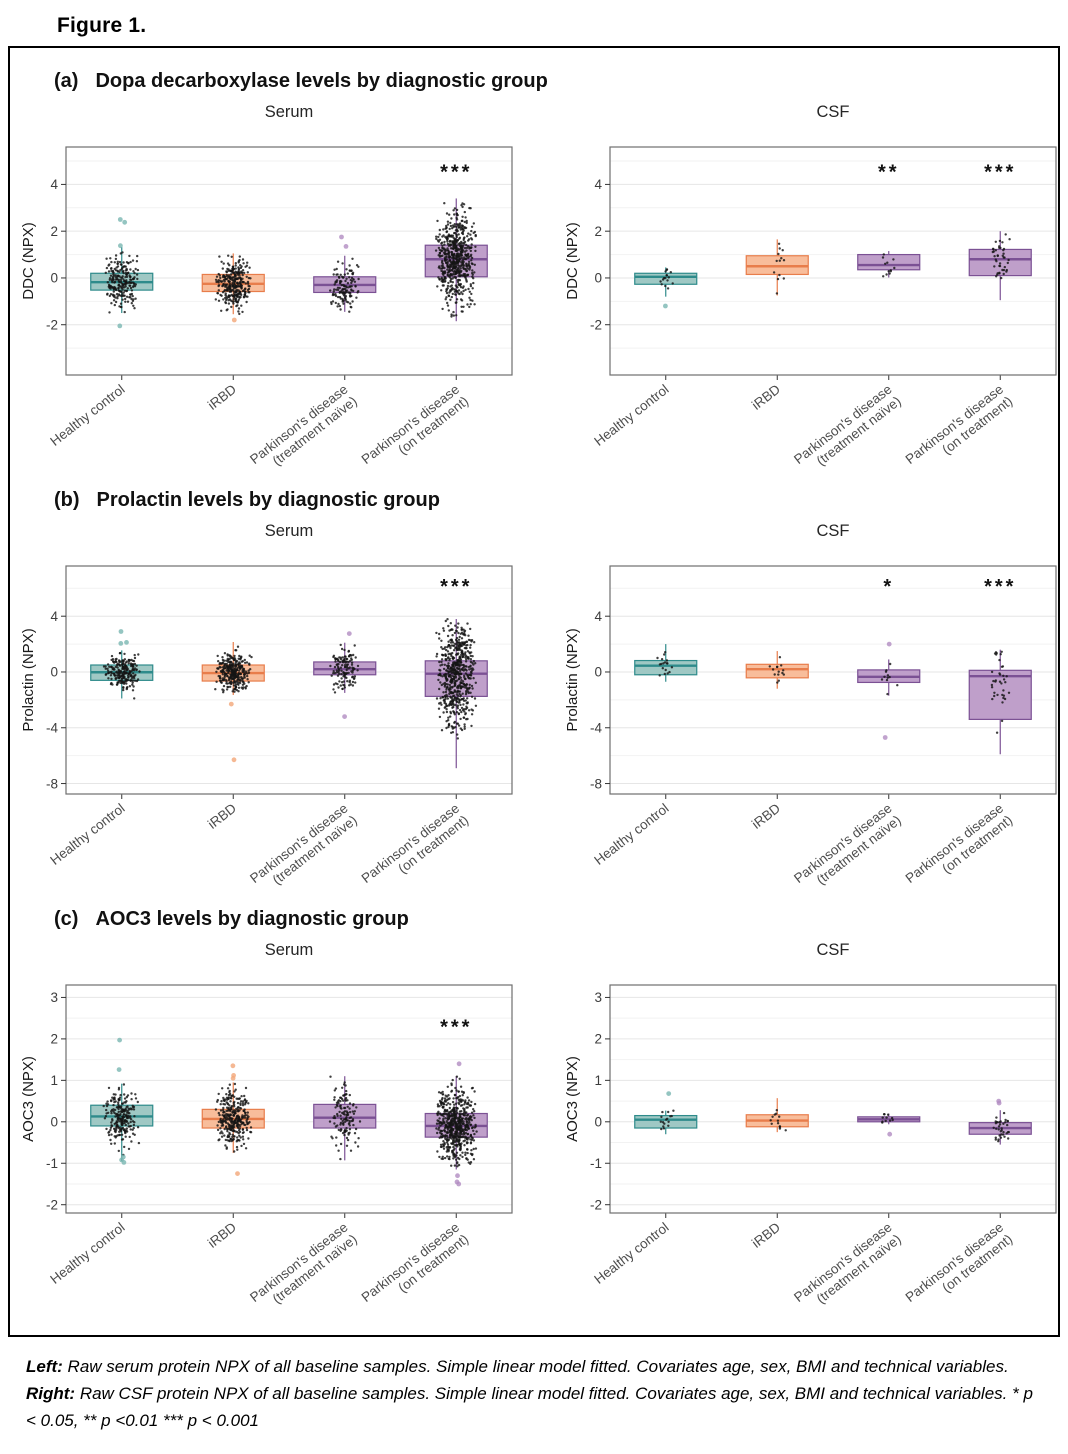 This screenshot has height=1454, width=1068. What do you see at coordinates (598, 184) in the screenshot?
I see `y-tick-label: 4` at bounding box center [598, 184].